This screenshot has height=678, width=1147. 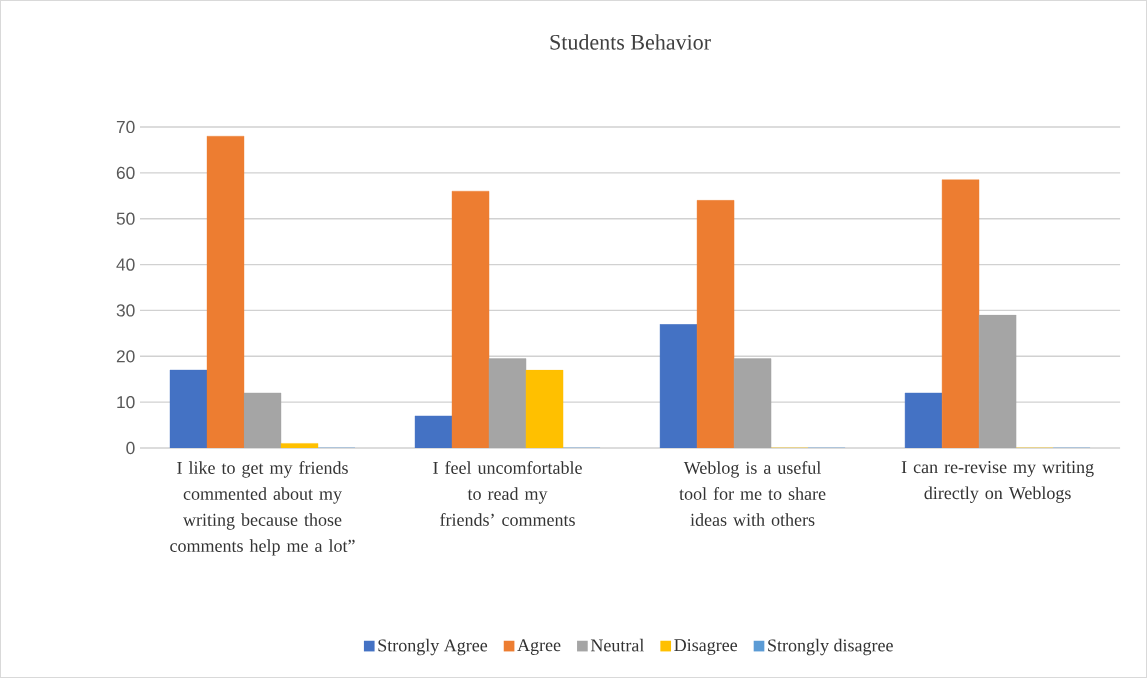 What do you see at coordinates (125, 356) in the screenshot?
I see `y-tick-label: 20` at bounding box center [125, 356].